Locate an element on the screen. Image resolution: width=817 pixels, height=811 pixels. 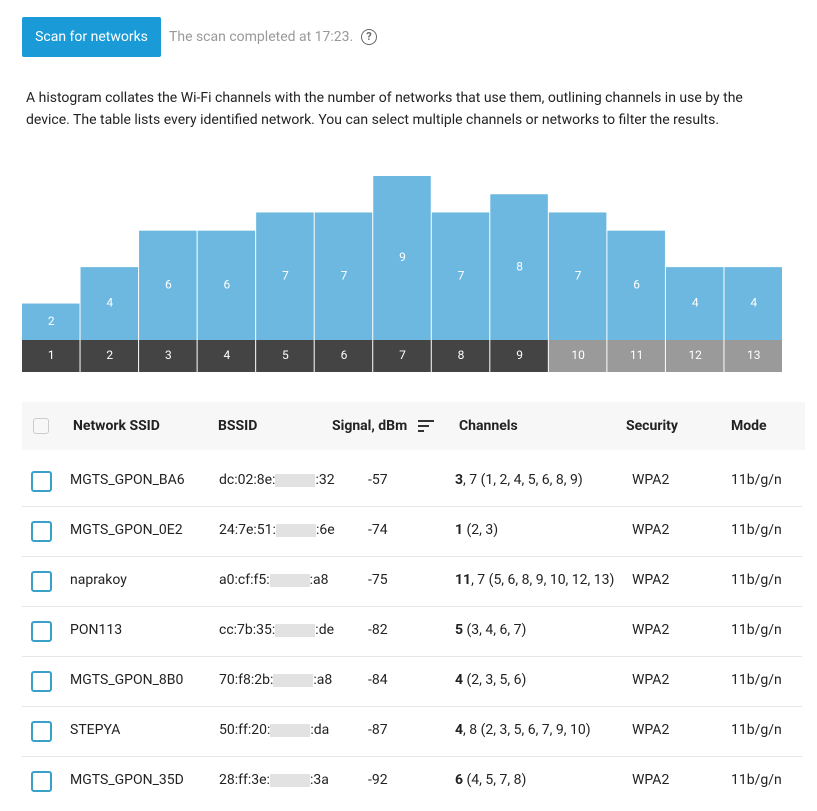
bssid-start: 24:7e:51: is located at coordinates (247, 530).